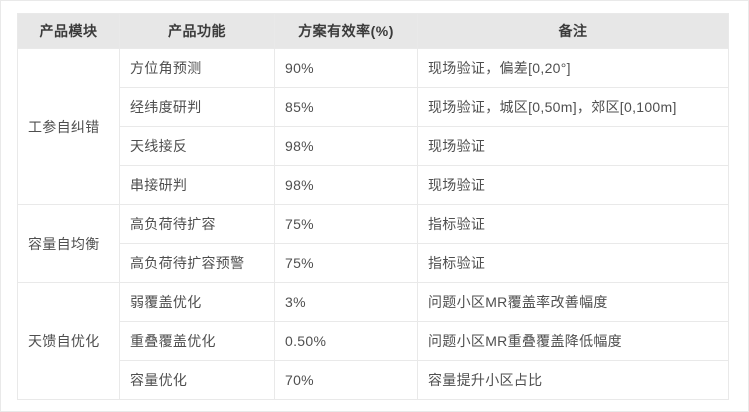 Image resolution: width=749 pixels, height=412 pixels. Describe the element at coordinates (346, 31) in the screenshot. I see `col-header-effectiveness-rate: 方案有效率(%)` at that location.